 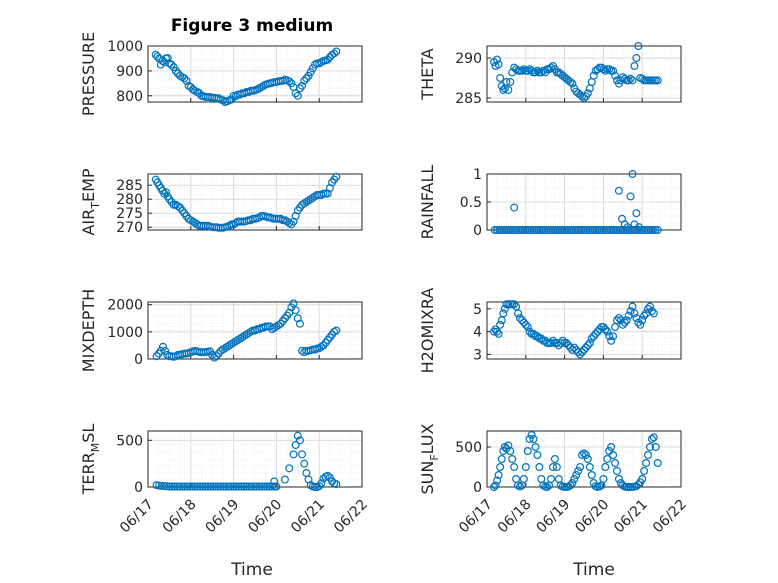 I want to click on x-tick-label: 06/21, so click(x=308, y=517).